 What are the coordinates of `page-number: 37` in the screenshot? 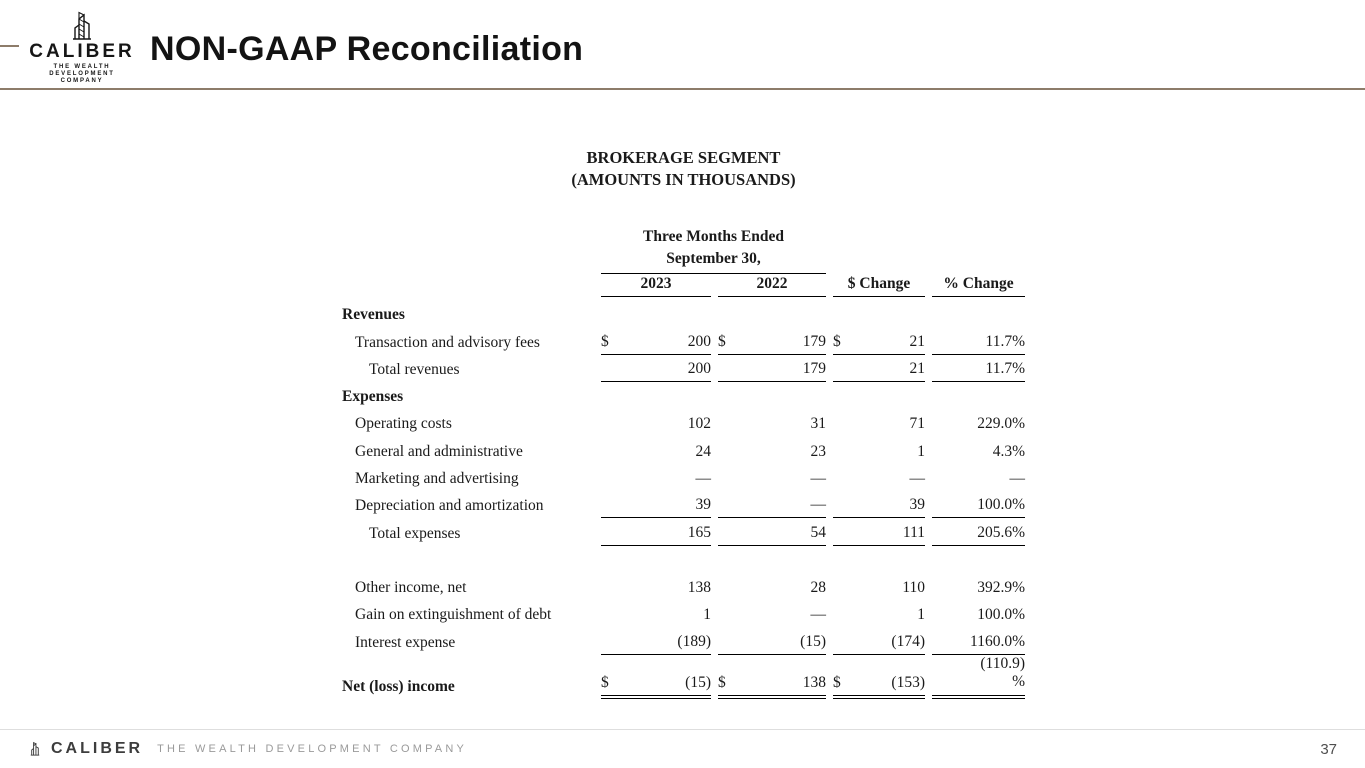 It's located at (1328, 749).